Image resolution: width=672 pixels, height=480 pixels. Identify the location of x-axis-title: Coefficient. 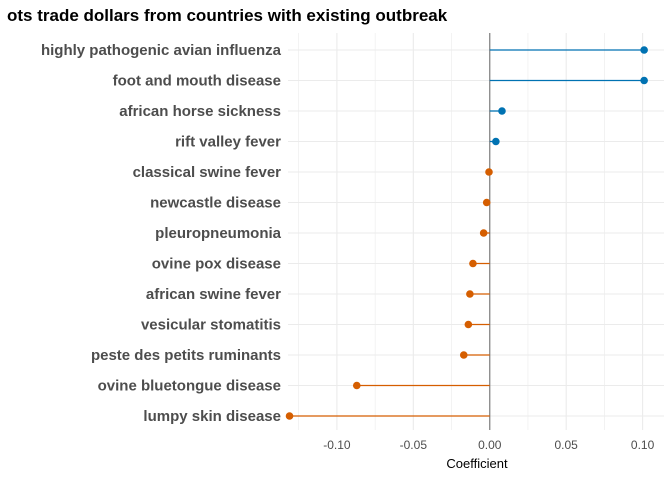
(477, 463).